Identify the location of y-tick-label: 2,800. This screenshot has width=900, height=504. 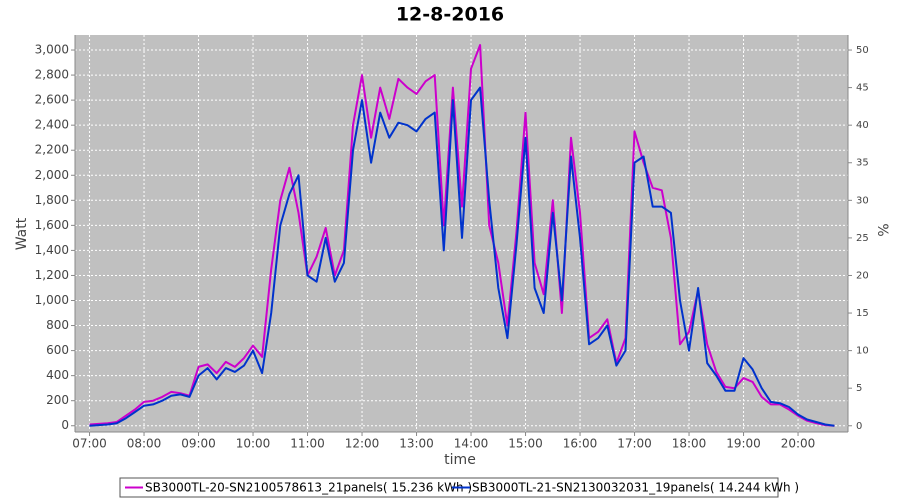
(52, 75).